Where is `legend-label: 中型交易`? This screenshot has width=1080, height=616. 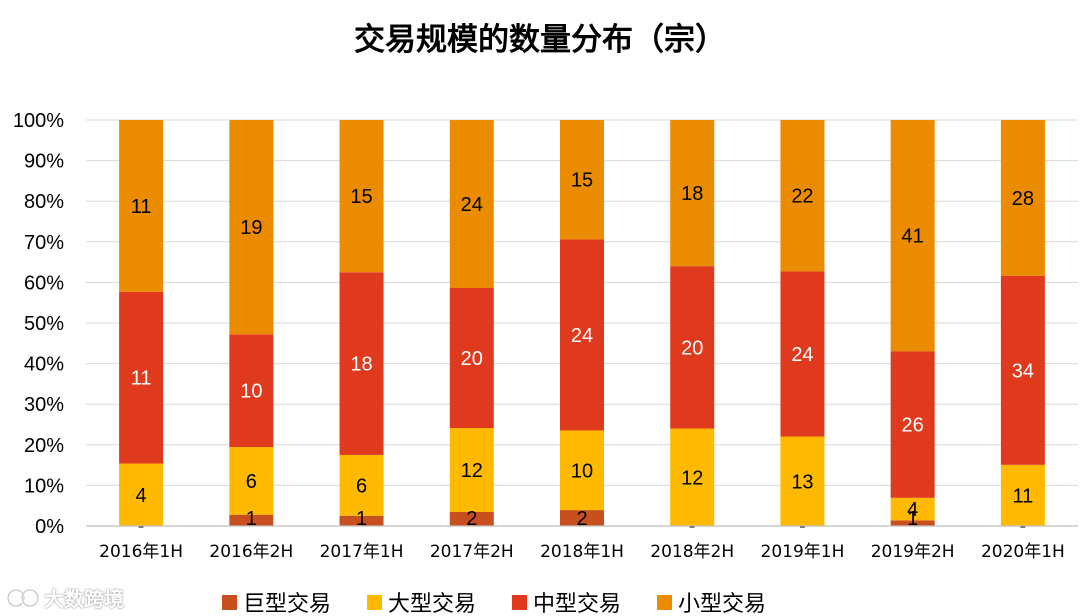 legend-label: 中型交易 is located at coordinates (577, 604).